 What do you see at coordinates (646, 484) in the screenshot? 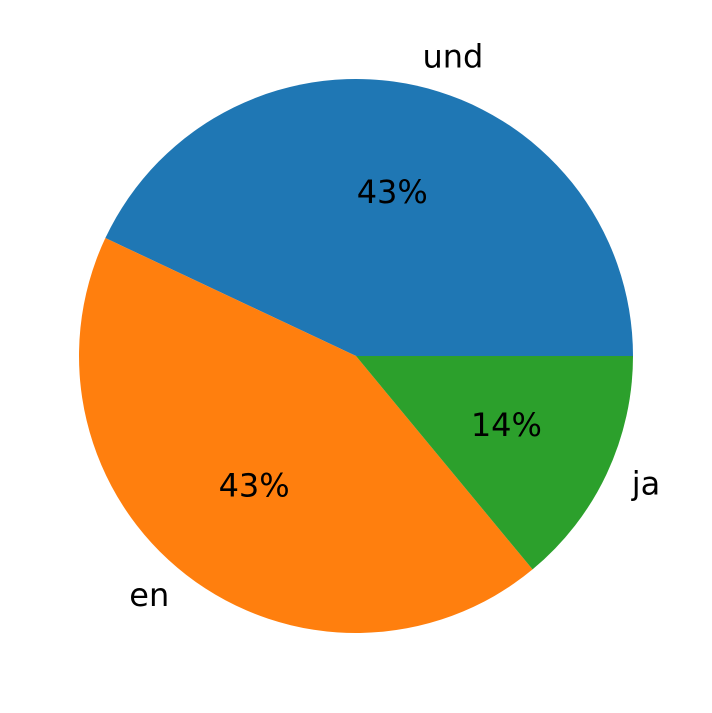
I see `slice-label: ja` at bounding box center [646, 484].